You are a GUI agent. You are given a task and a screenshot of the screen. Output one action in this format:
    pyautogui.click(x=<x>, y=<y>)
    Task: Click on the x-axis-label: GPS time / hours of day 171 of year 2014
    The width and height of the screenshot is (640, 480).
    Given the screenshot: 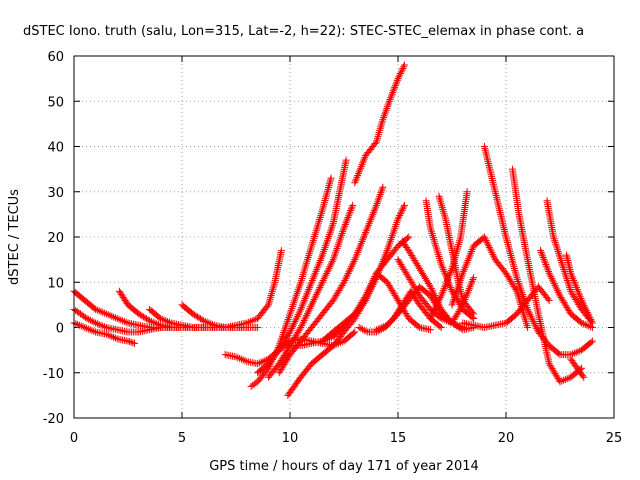 What is the action you would take?
    pyautogui.click(x=344, y=466)
    